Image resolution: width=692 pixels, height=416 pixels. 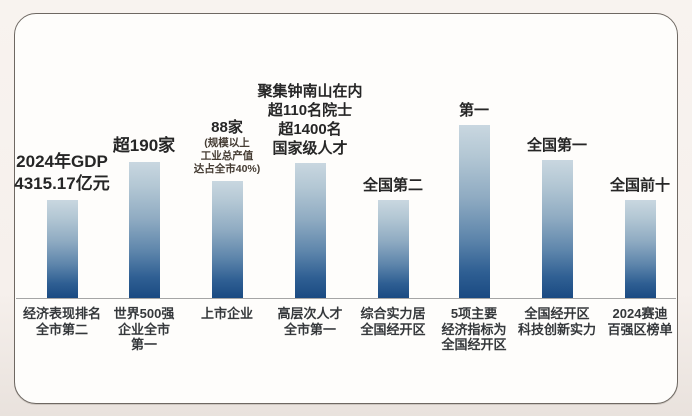 I want to click on bar-value-label: 超190家, so click(x=144, y=145).